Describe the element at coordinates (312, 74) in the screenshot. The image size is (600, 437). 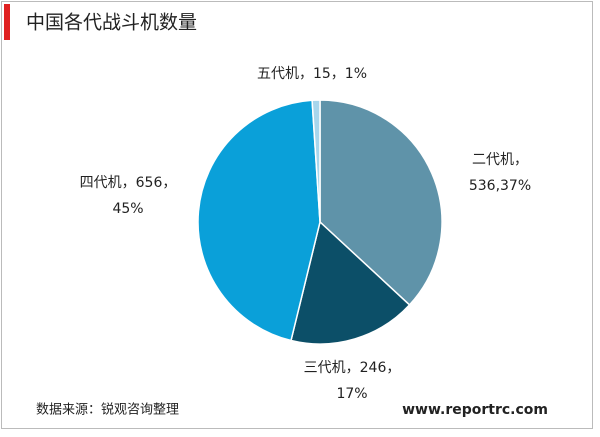
I see `data-label: 五代机，15，1%` at that location.